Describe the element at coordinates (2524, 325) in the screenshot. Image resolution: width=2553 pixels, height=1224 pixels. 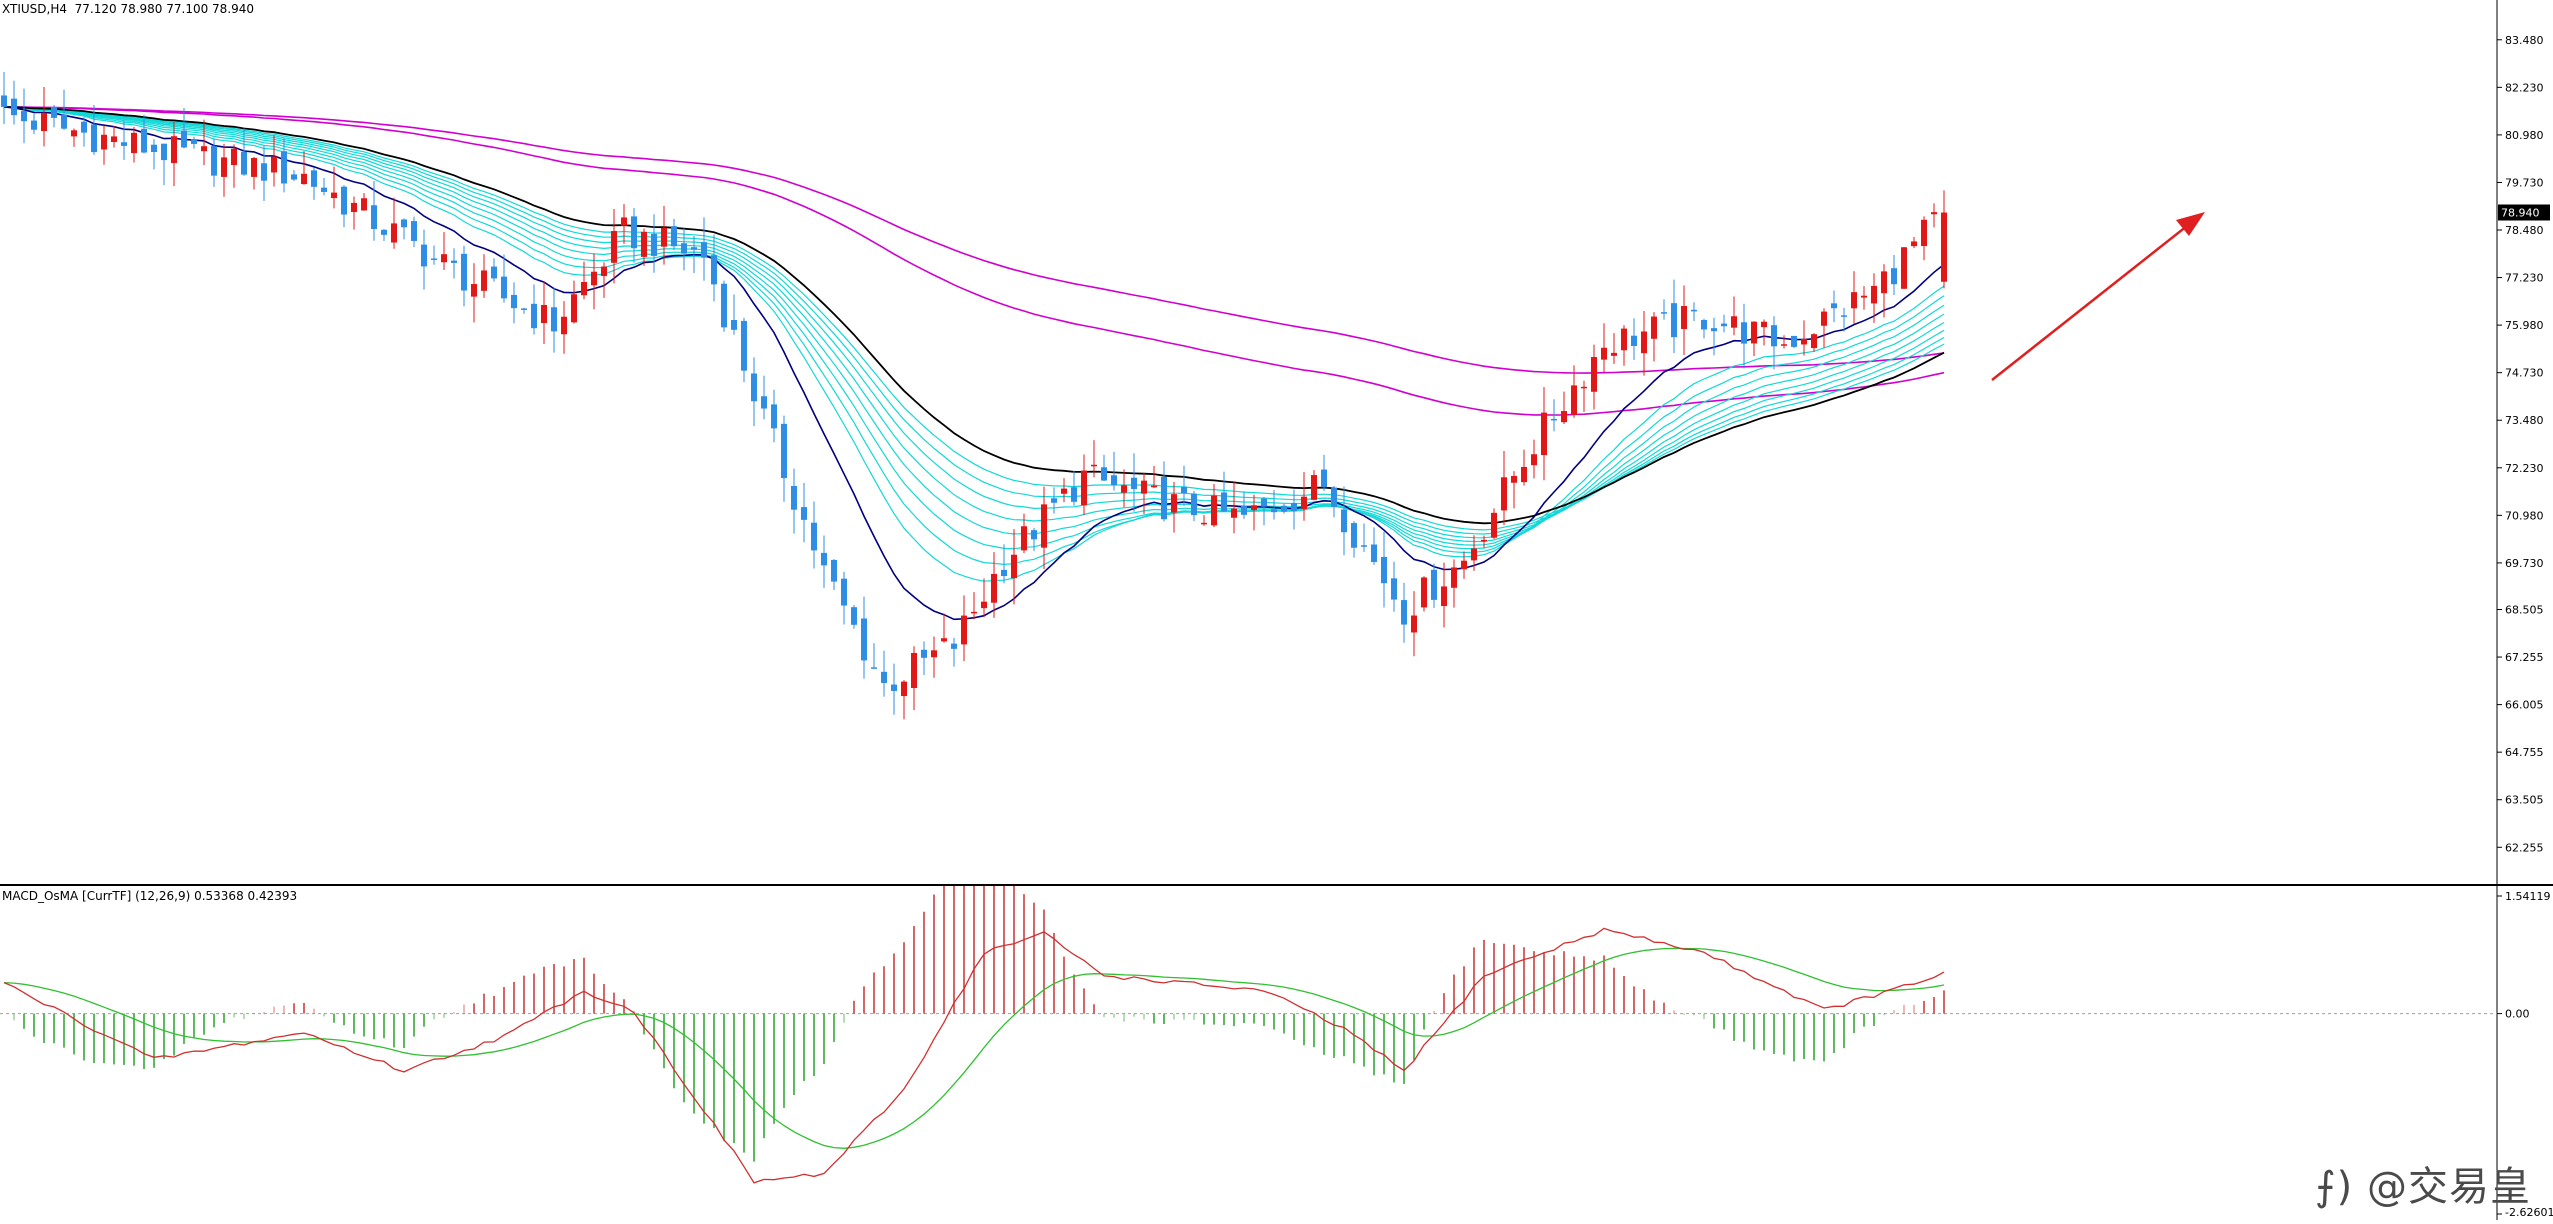
I see `price-tick-label: 75.980` at that location.